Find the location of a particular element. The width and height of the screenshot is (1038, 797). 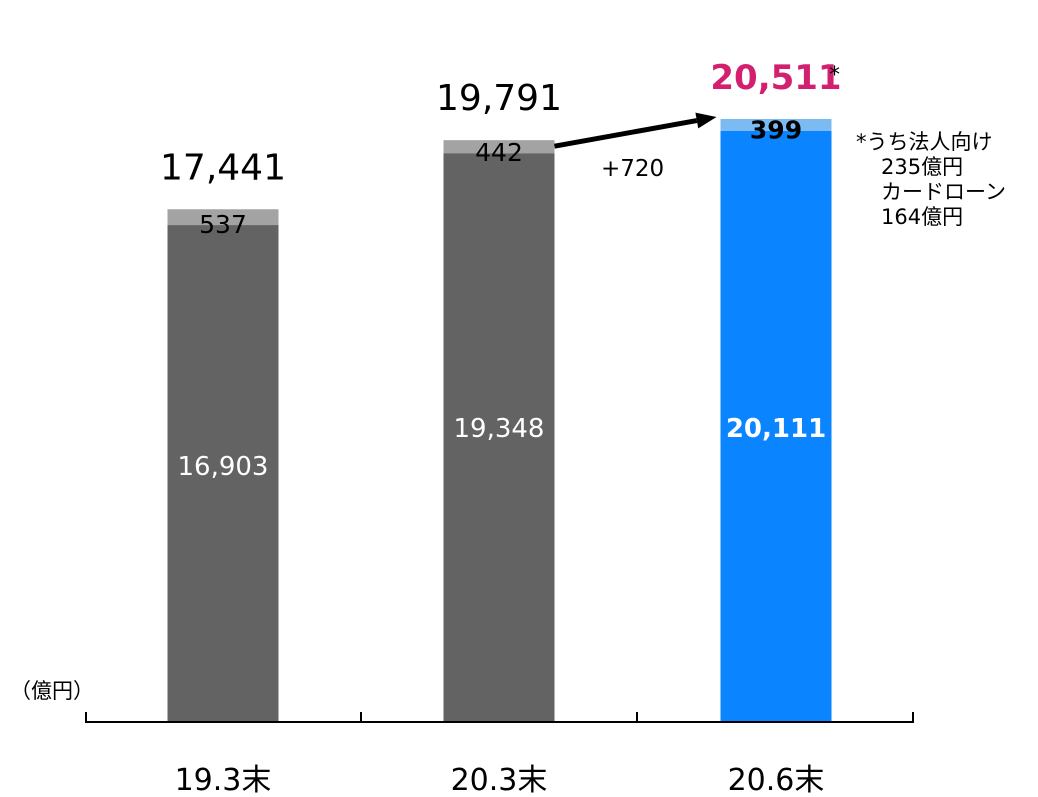

base-value-label: 20,111 is located at coordinates (776, 429).